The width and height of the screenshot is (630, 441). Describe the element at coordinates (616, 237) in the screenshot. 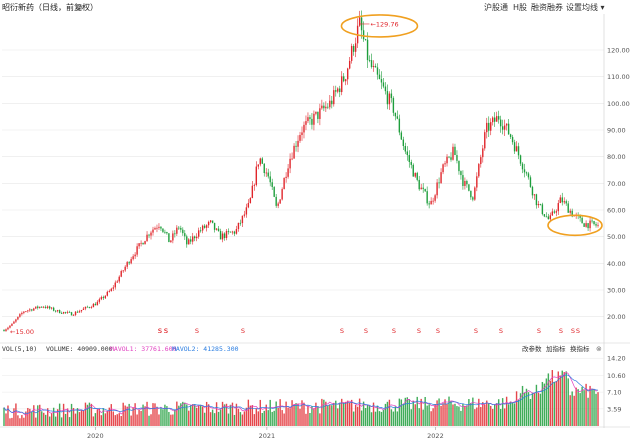

I see `price-tick-label: 50.00` at that location.